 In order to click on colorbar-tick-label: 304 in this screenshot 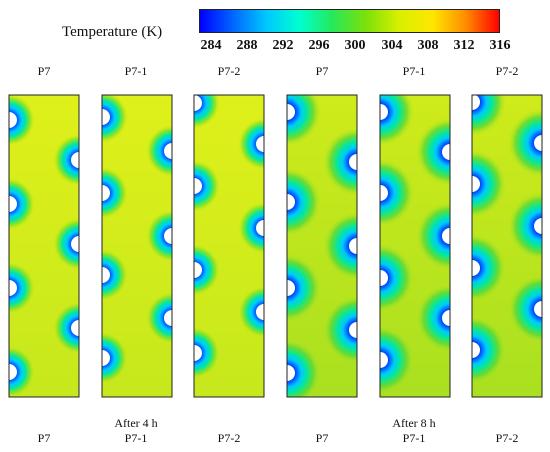, I will do `click(392, 45)`.